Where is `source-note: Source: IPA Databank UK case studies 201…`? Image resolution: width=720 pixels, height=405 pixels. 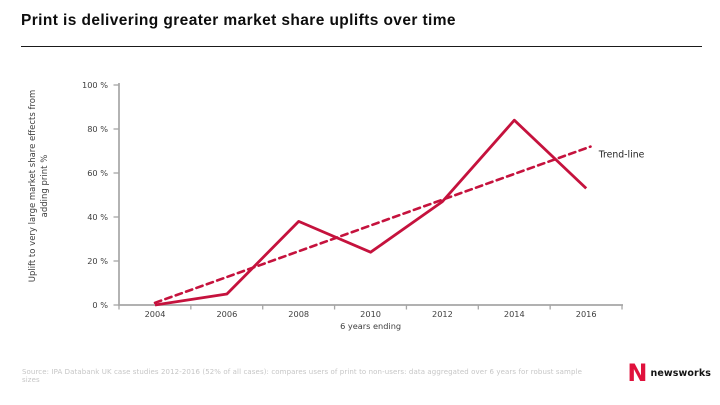
source-note: Source: IPA Databank UK case studies 201… is located at coordinates (302, 376).